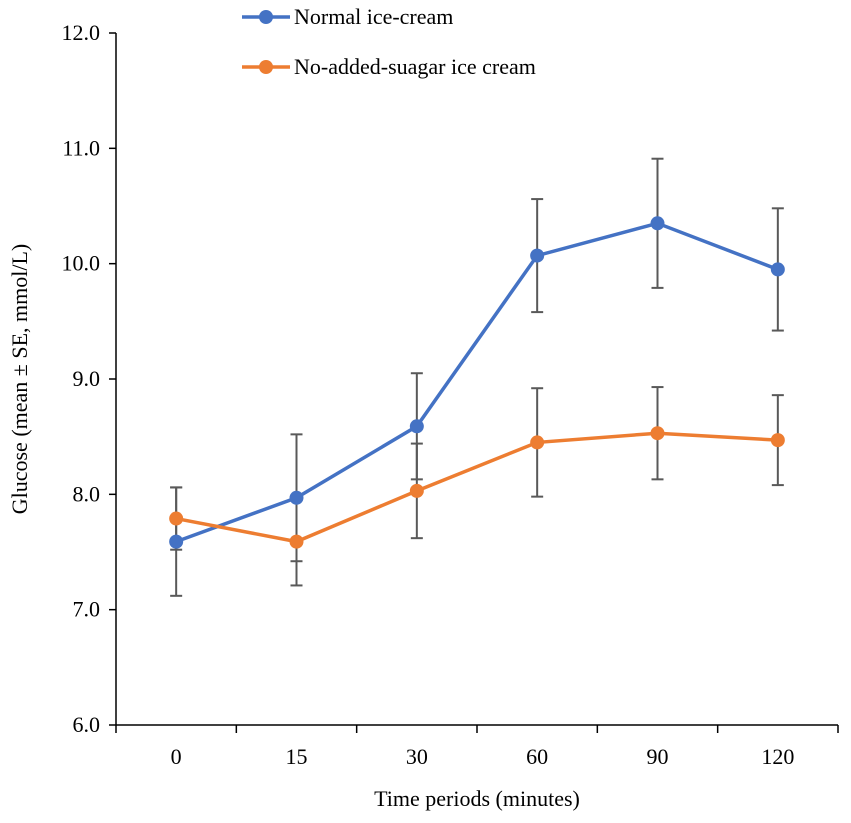  Describe the element at coordinates (81, 147) in the screenshot. I see `y-tick-label: 11.0` at that location.